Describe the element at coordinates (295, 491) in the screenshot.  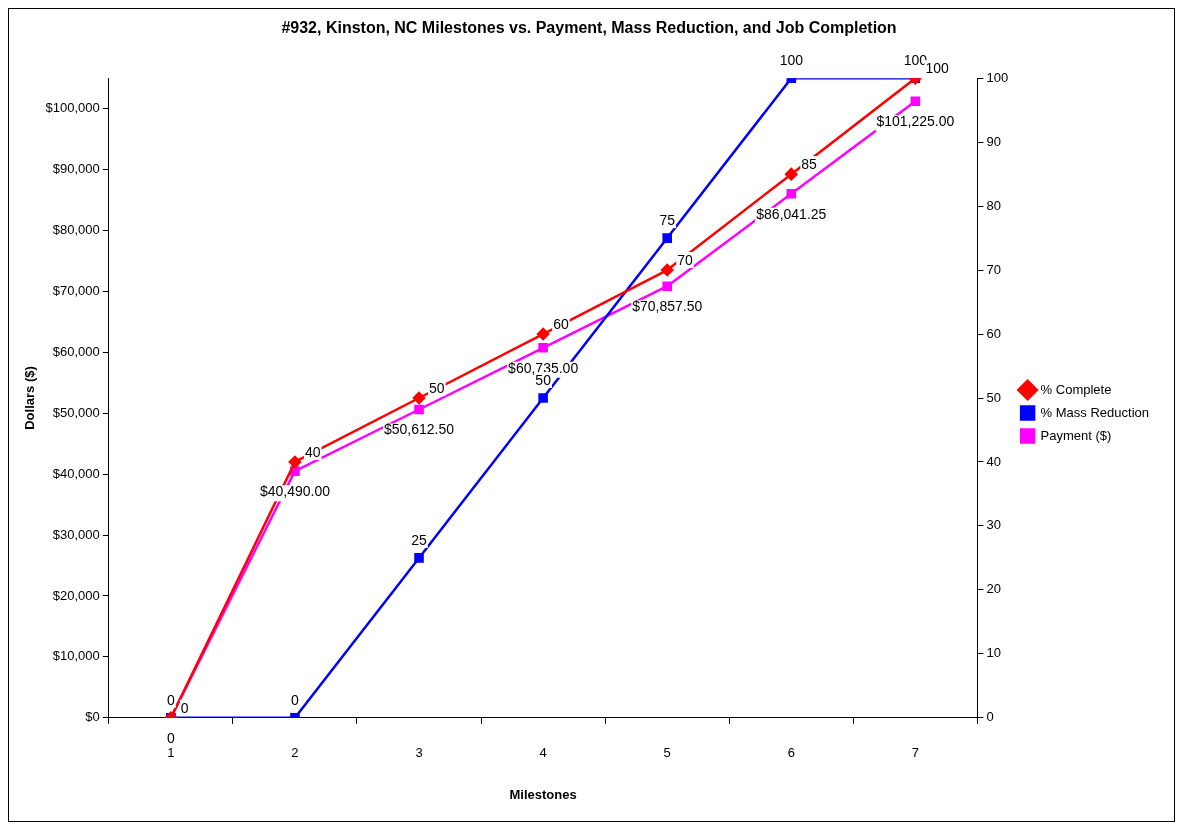
I see `data-label: $40,490.00` at that location.